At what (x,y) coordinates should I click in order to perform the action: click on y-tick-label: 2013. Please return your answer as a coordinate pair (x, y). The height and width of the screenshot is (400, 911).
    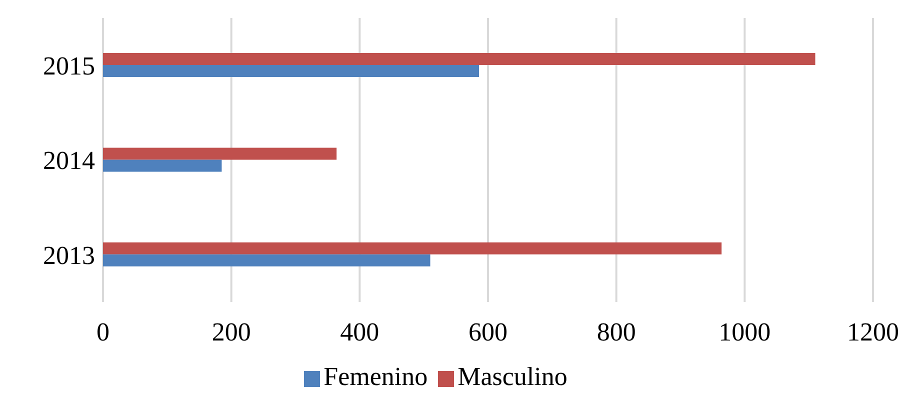
    Looking at the image, I should click on (69, 255).